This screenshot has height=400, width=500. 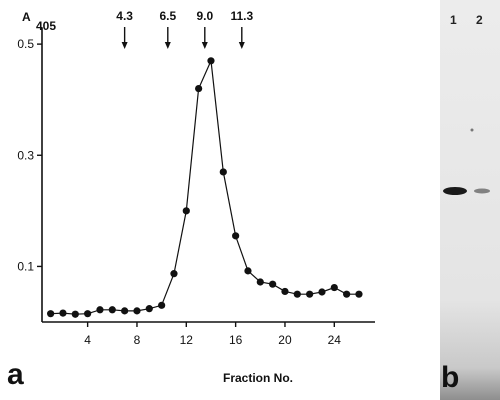 I want to click on marker-arrows: 4.3 6.5 9.0 11.3, so click(x=184, y=29).